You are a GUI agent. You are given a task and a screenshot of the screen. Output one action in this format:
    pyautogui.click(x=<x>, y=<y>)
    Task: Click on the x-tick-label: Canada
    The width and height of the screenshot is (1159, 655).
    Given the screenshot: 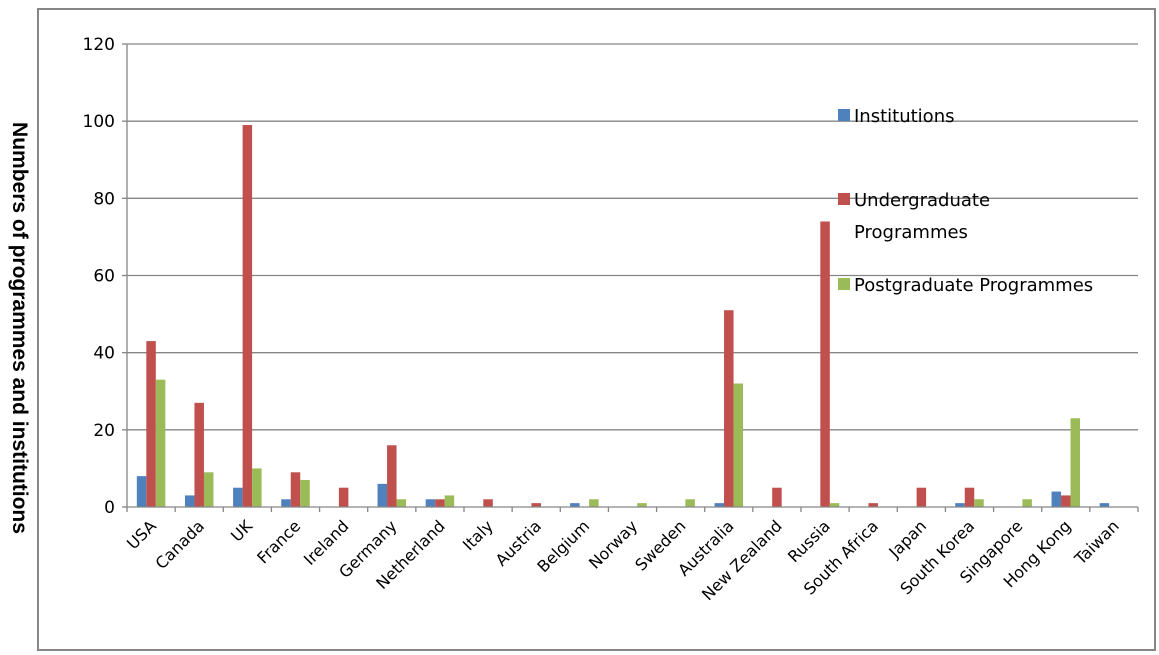 What is the action you would take?
    pyautogui.click(x=180, y=544)
    